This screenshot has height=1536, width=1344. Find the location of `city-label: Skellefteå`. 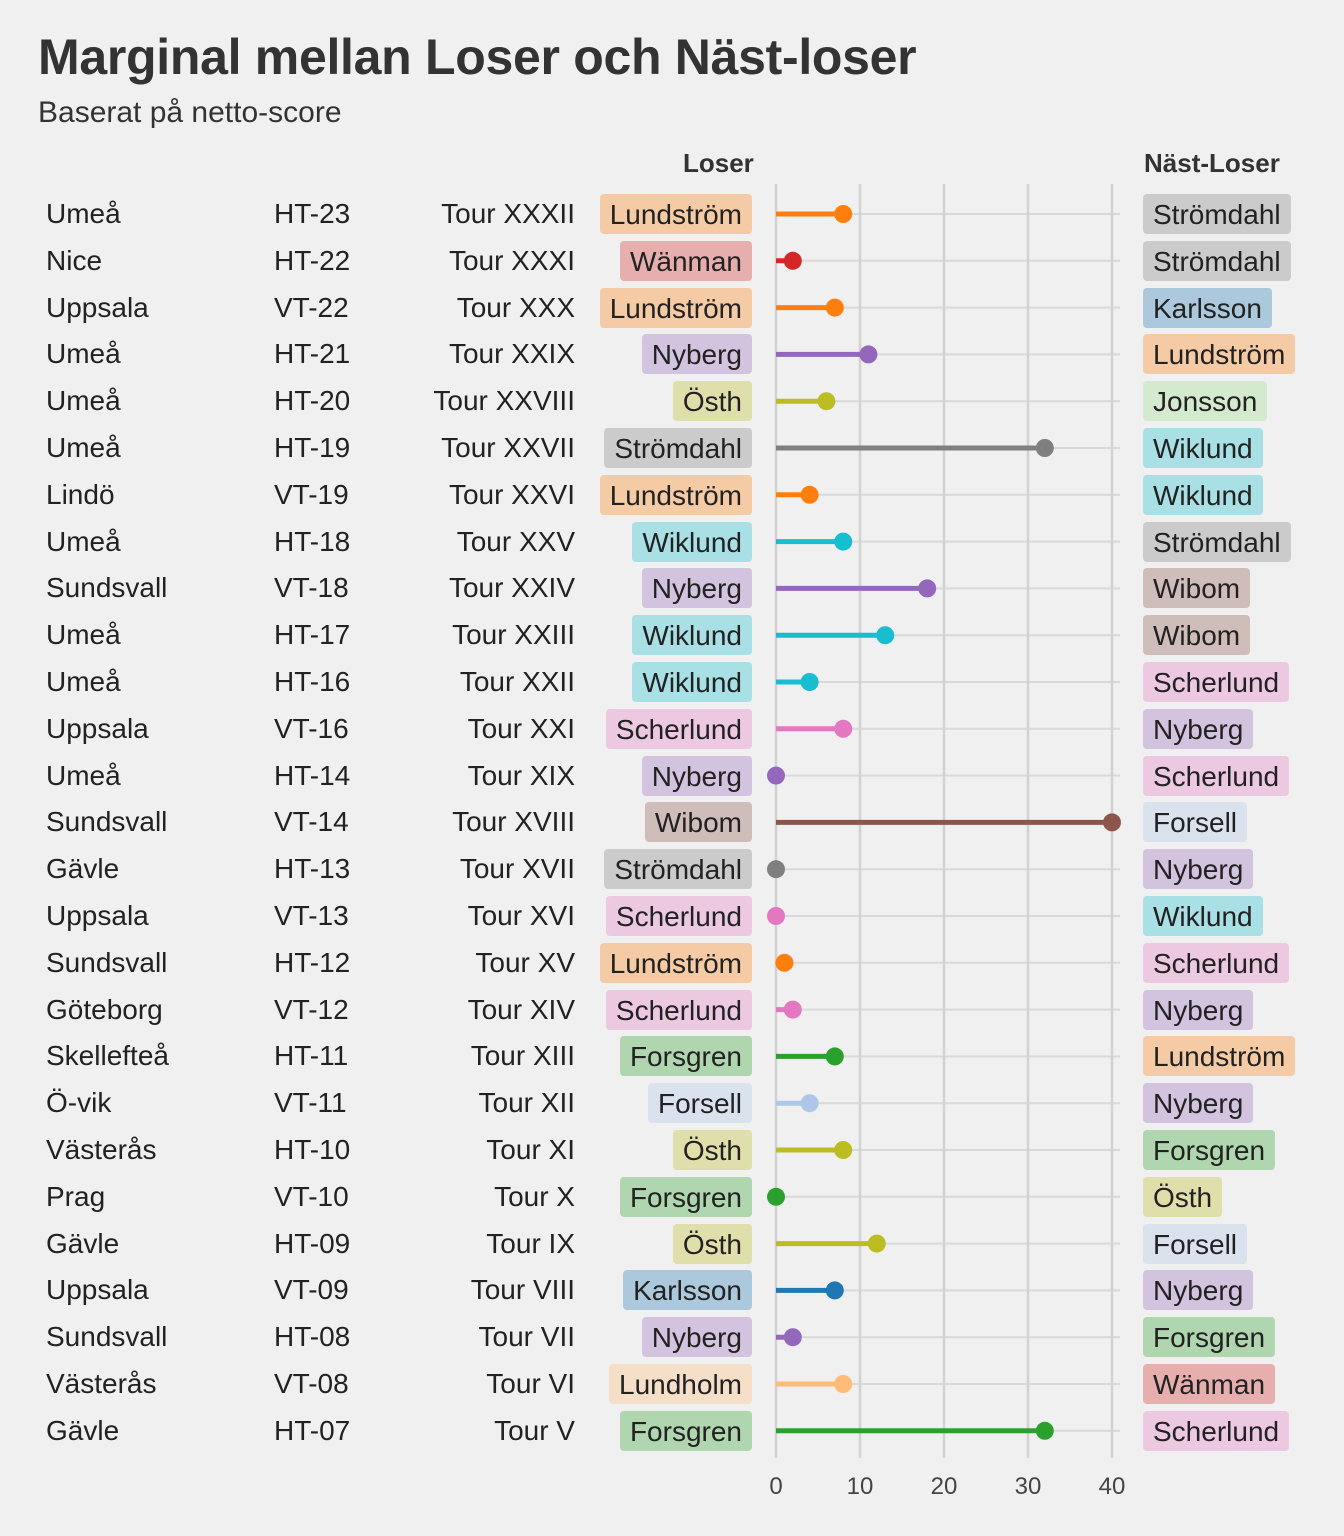

city-label: Skellefteå is located at coordinates (107, 1056).